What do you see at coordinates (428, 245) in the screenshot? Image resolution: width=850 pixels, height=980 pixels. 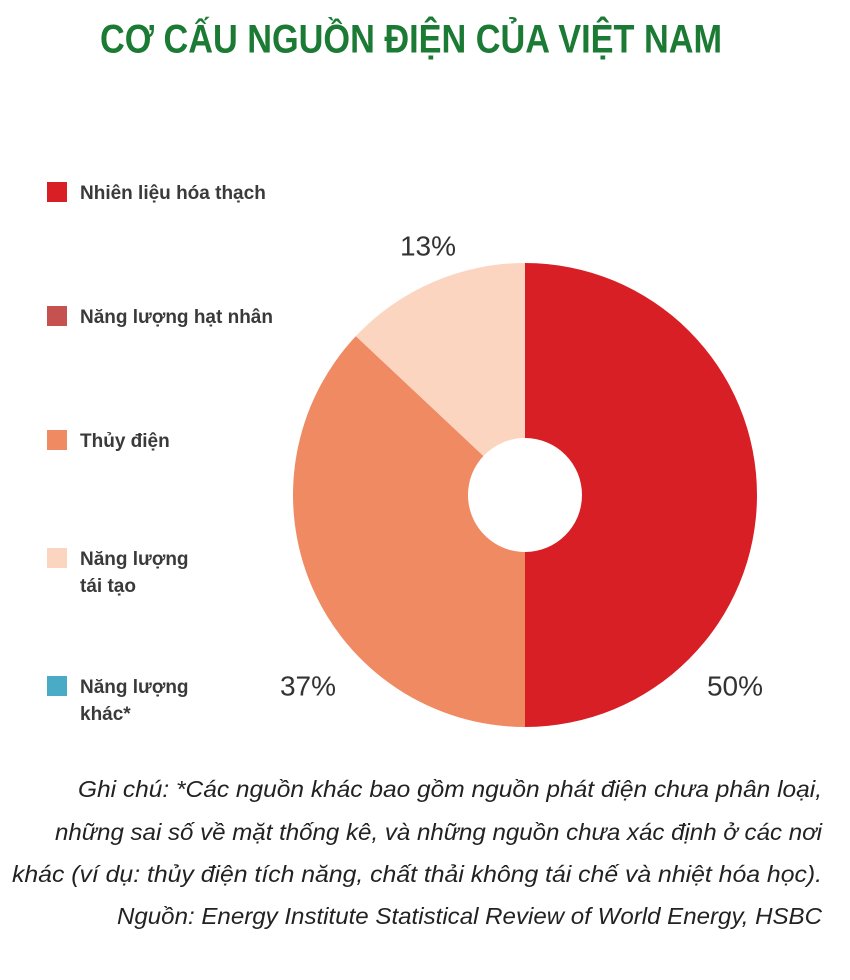 I see `value-label: 13%` at bounding box center [428, 245].